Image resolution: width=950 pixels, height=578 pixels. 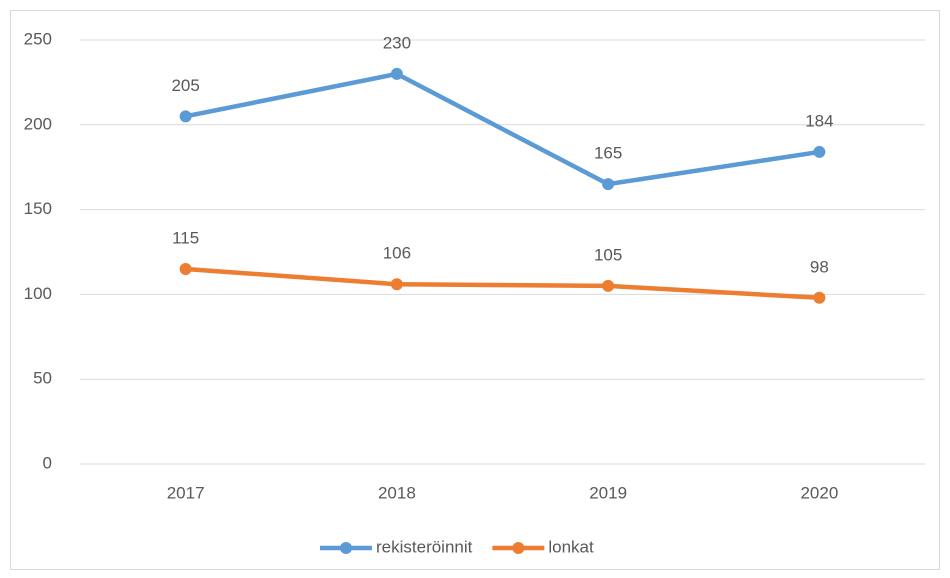 I want to click on x-tick-label: 2017, so click(x=186, y=492).